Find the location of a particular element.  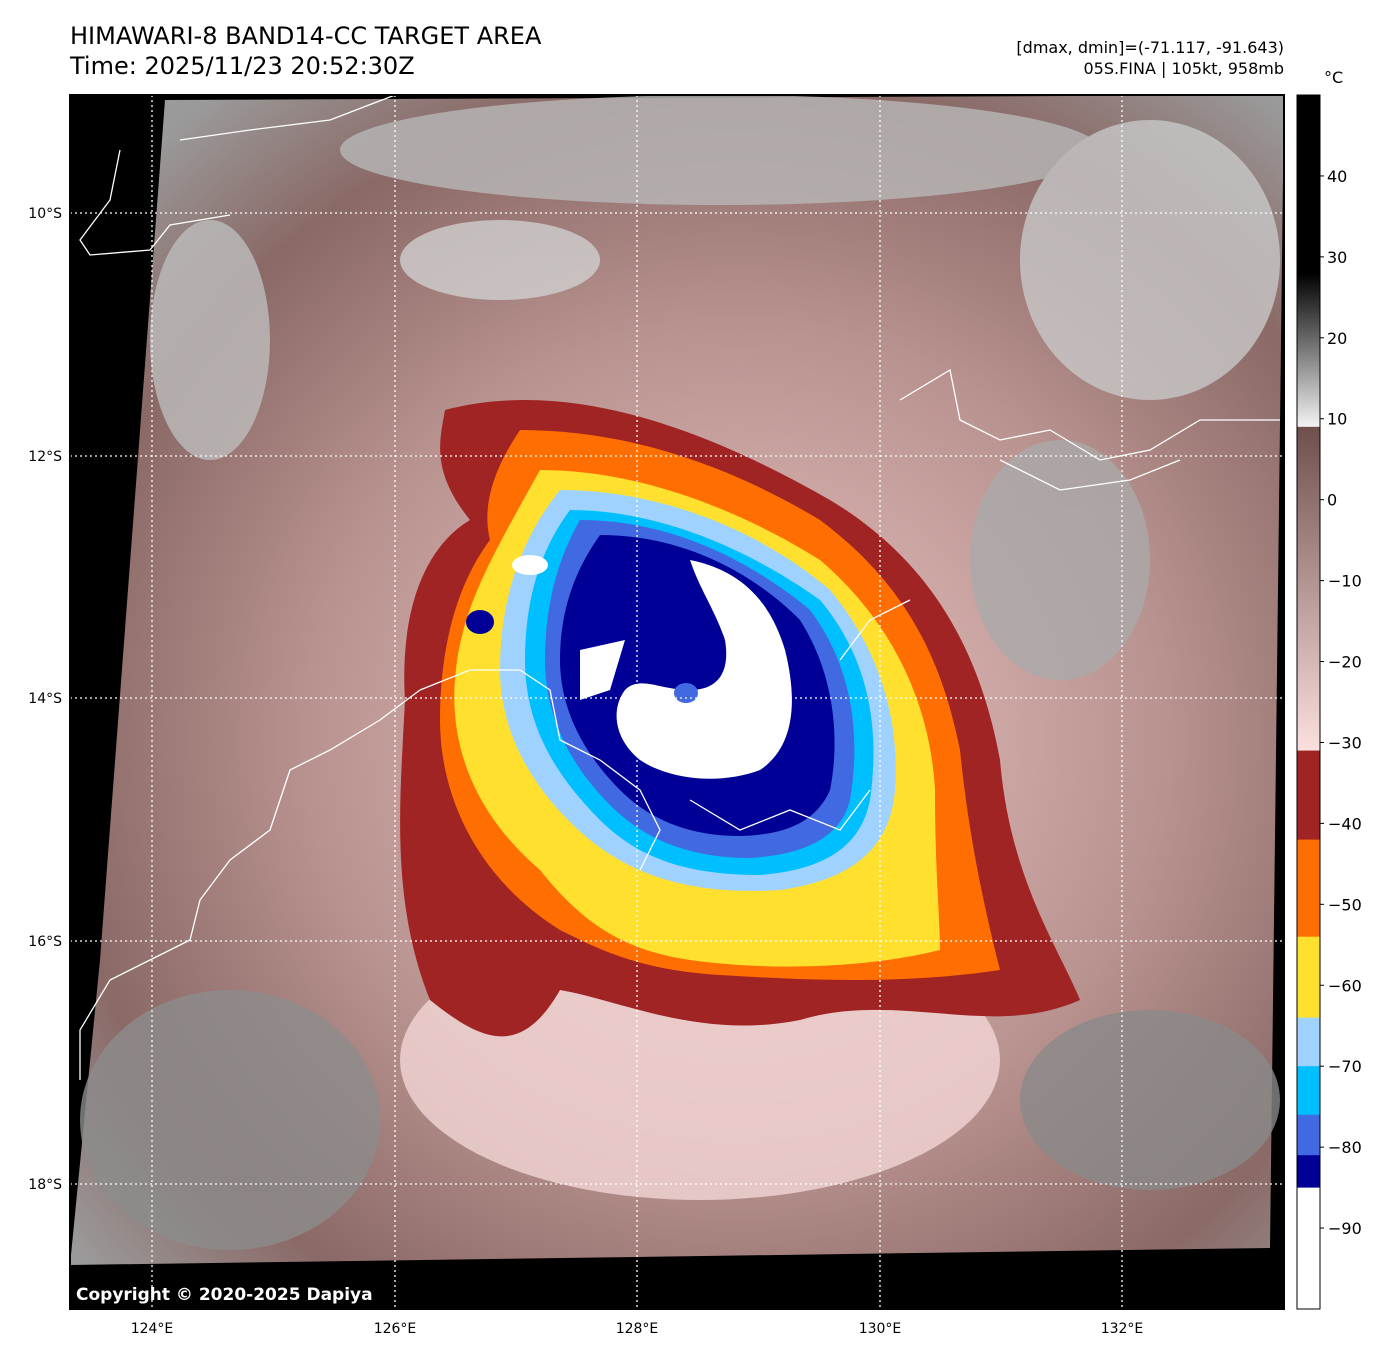

colorbar-tick-label: −90 is located at coordinates (1345, 1228).